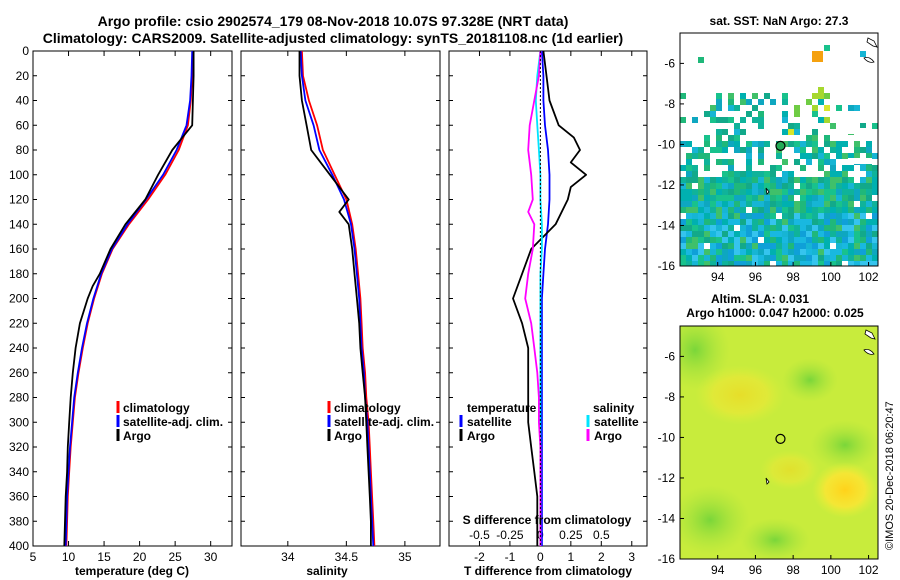 This screenshot has height=580, width=900. Describe the element at coordinates (821, 116) in the screenshot. I see `sst-map-land` at that location.